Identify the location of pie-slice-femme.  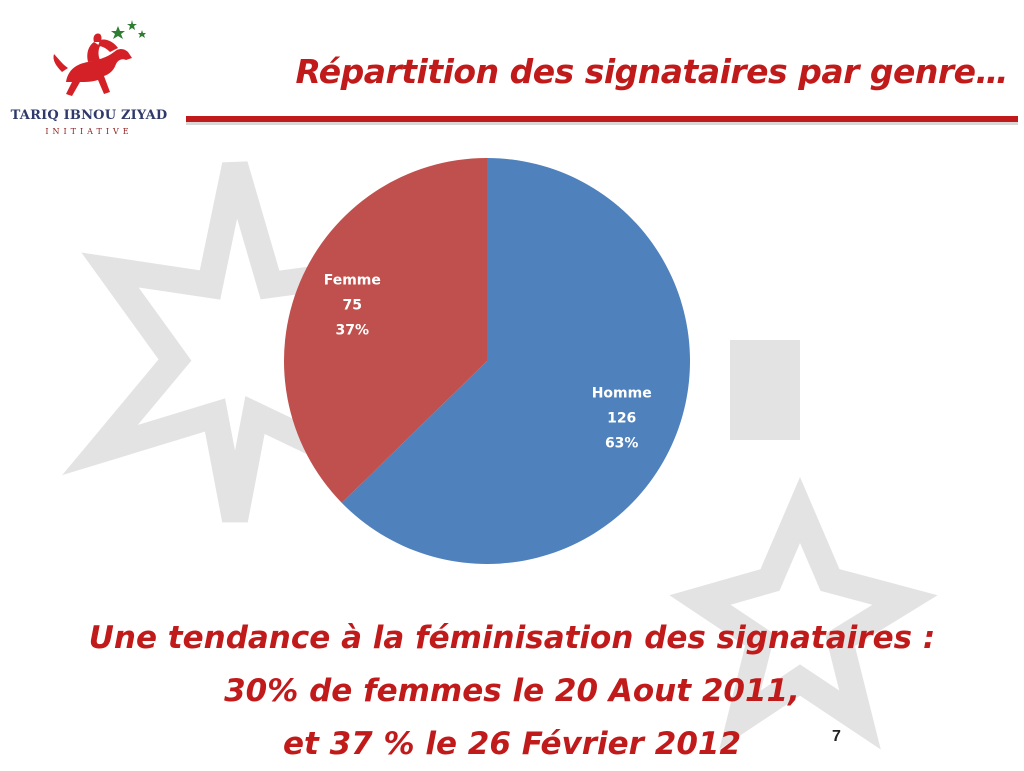
(385, 330).